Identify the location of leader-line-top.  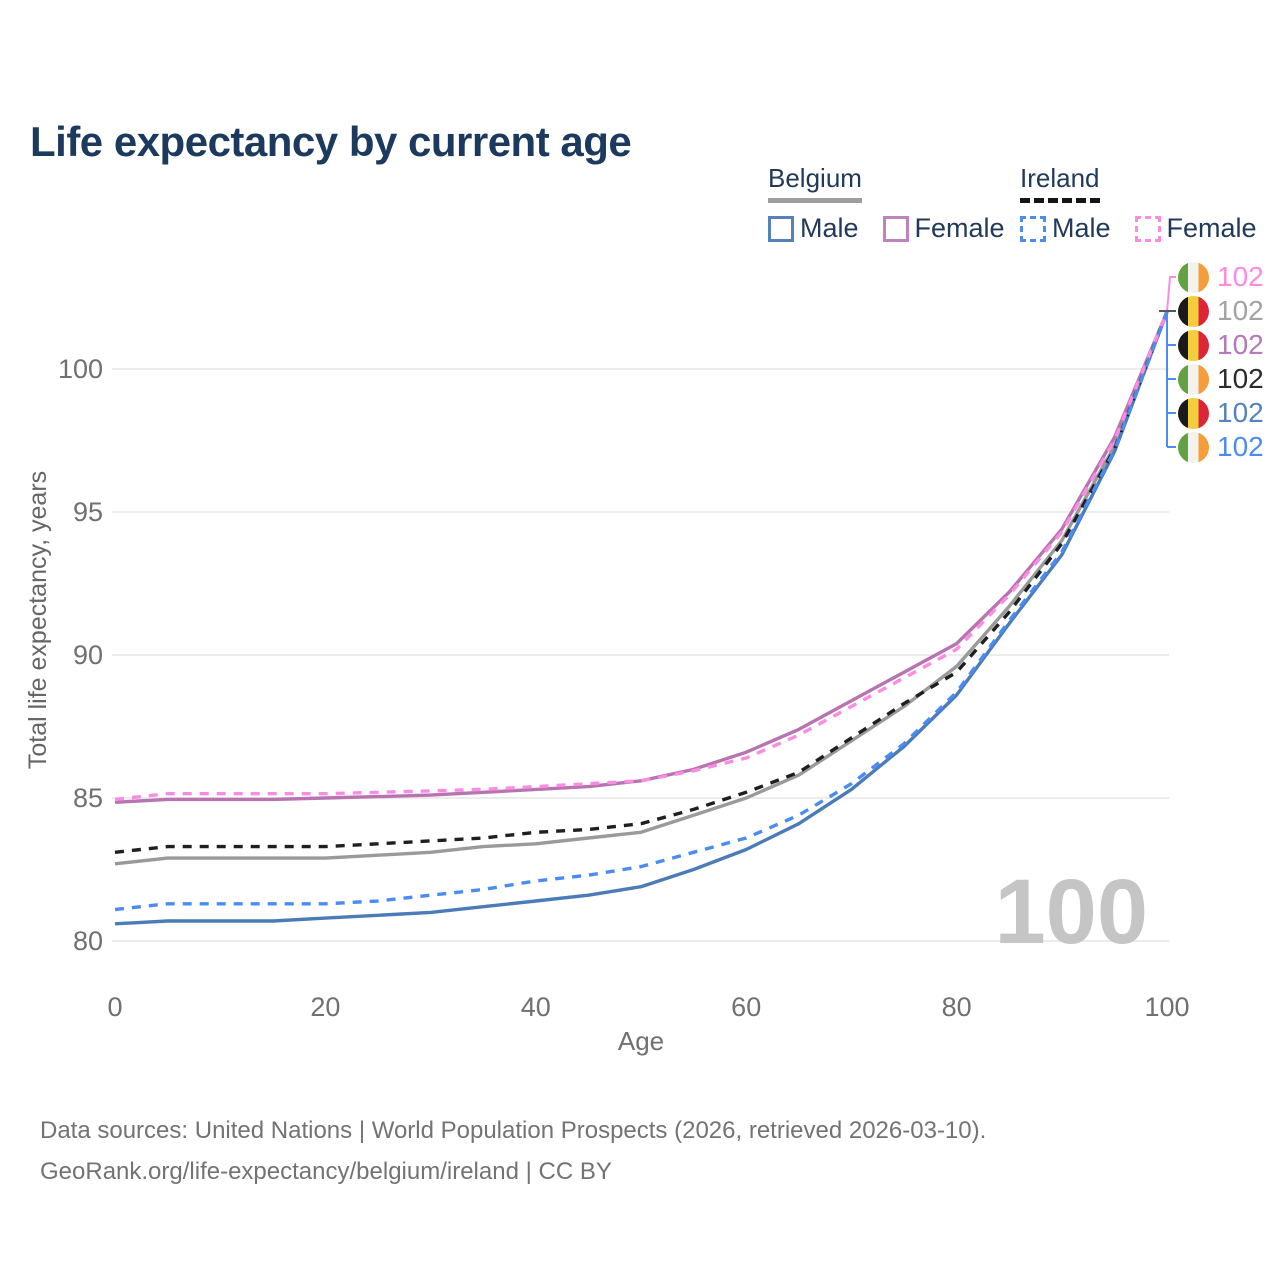
(1171, 294).